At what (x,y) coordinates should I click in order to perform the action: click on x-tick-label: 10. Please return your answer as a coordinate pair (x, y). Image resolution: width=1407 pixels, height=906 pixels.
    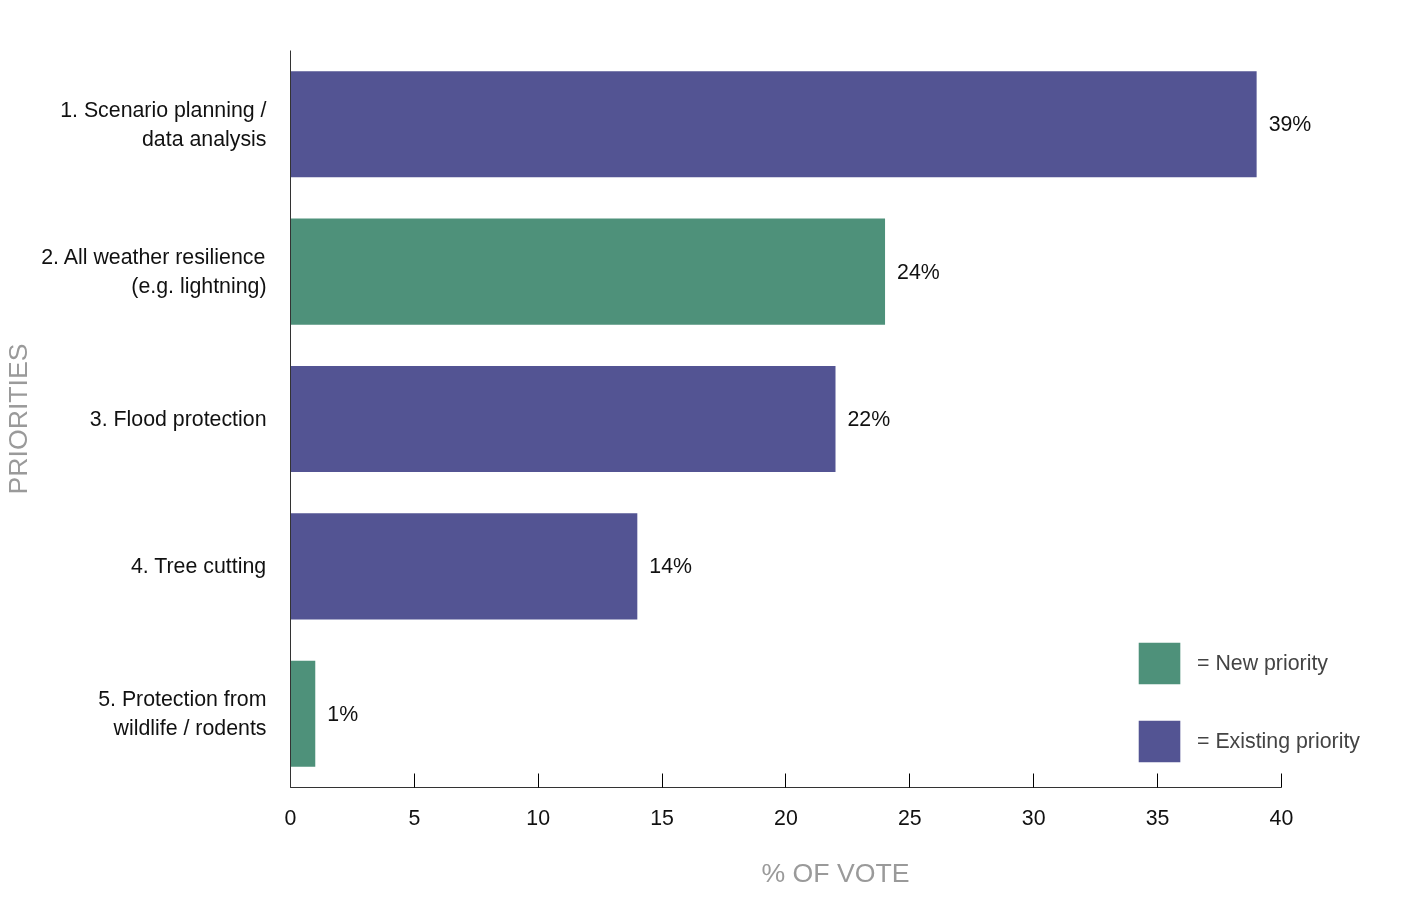
    Looking at the image, I should click on (538, 817).